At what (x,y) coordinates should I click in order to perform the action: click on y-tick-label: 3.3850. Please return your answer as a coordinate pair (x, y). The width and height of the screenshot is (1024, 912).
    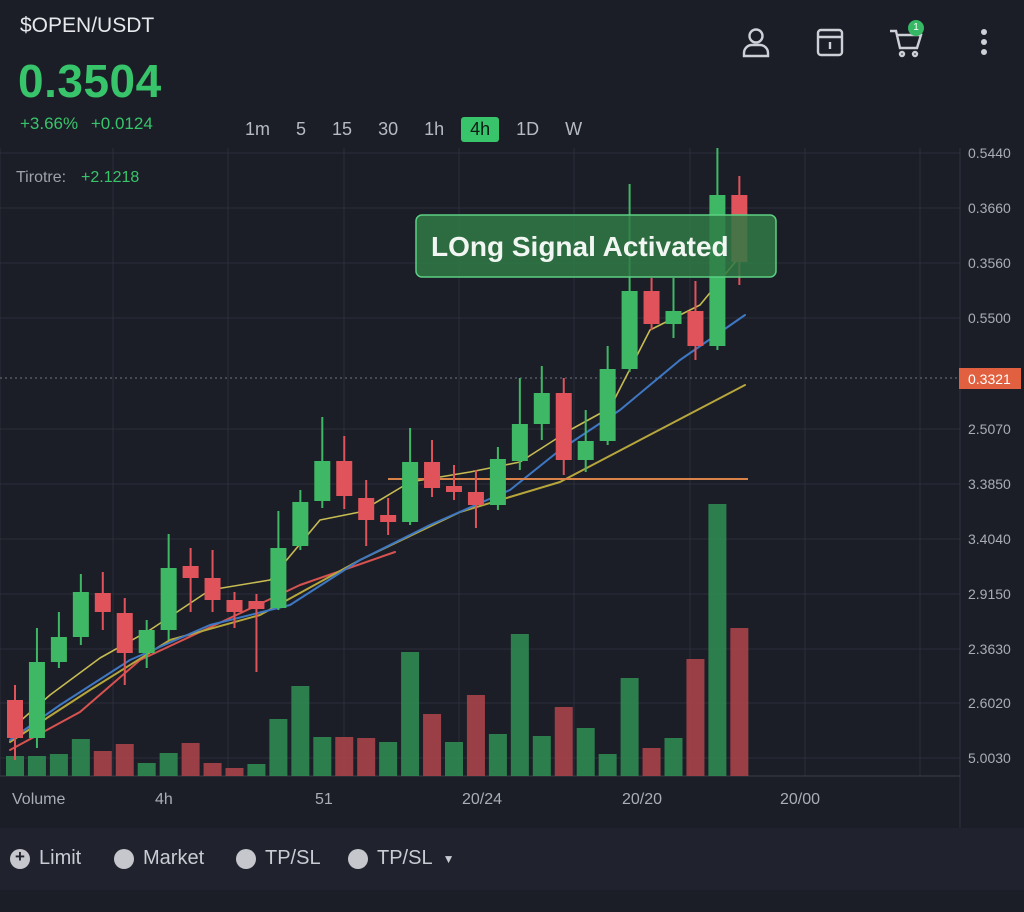
    Looking at the image, I should click on (989, 484).